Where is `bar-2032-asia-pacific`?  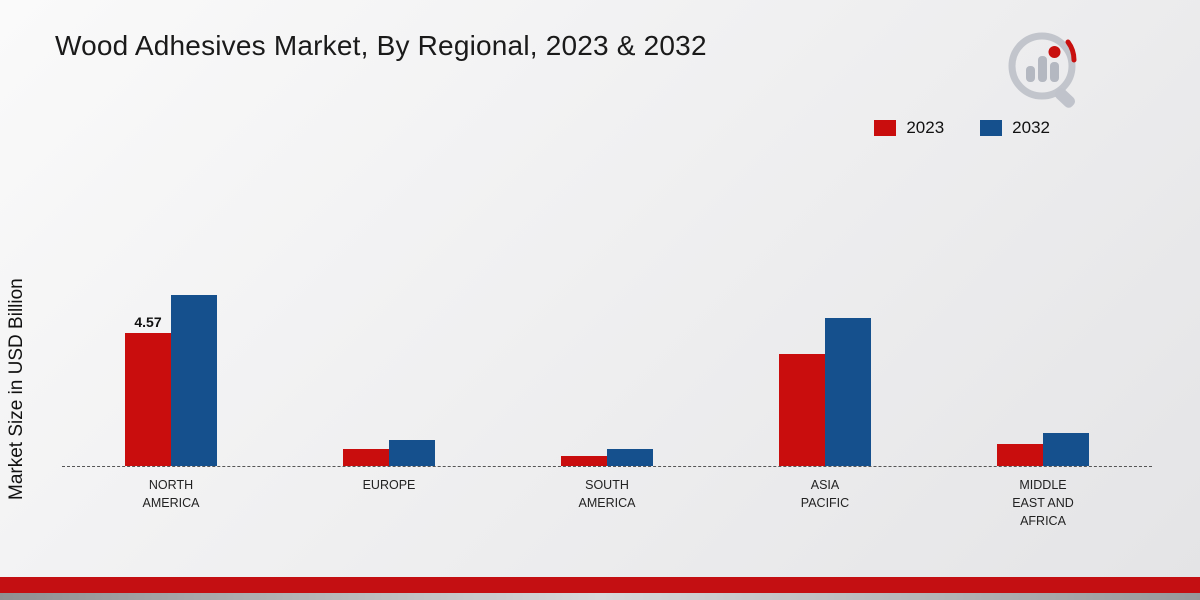 bar-2032-asia-pacific is located at coordinates (848, 392).